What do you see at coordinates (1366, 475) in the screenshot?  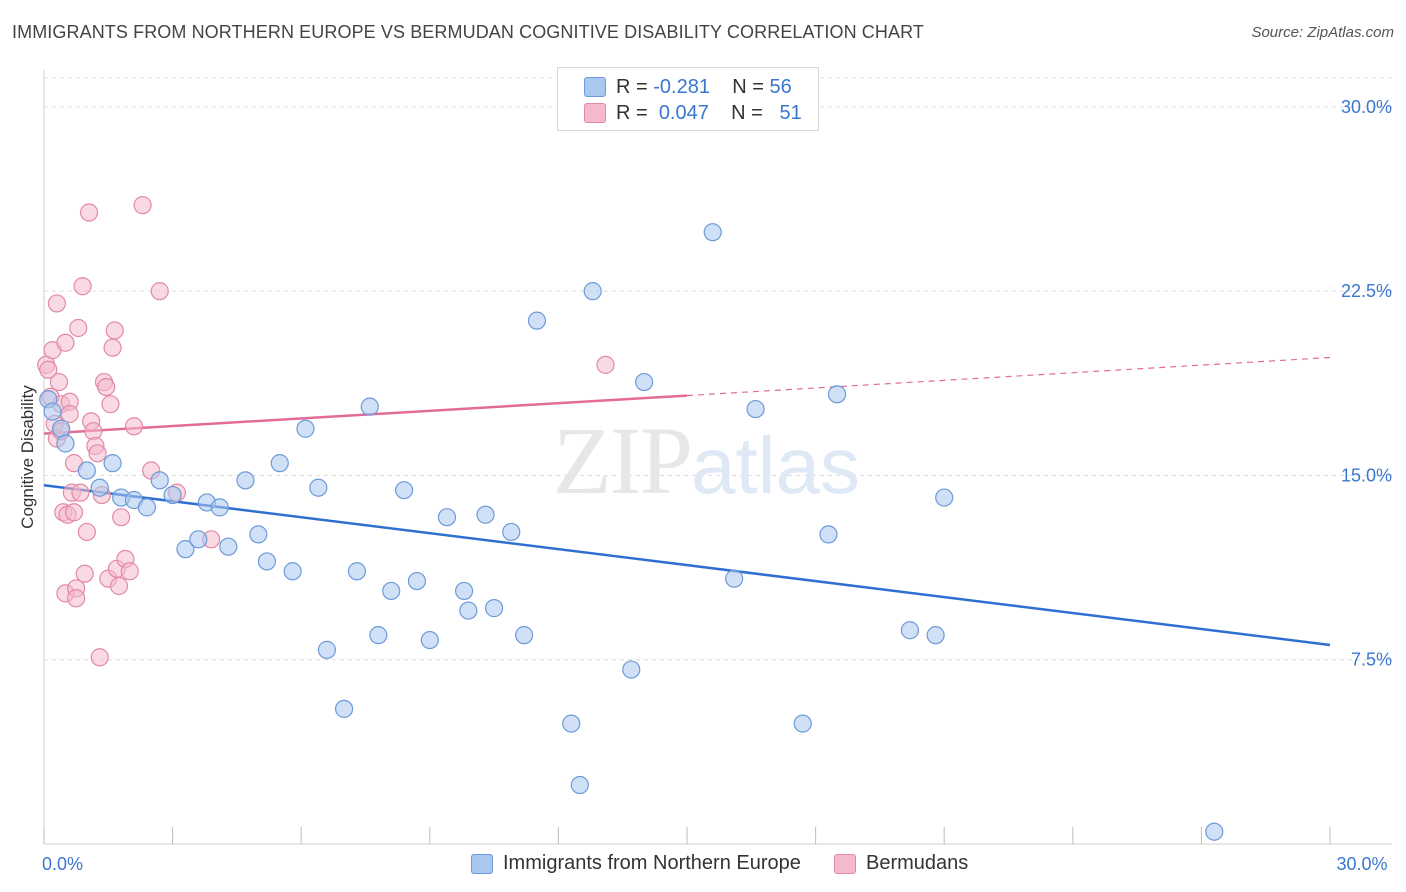 I see `y-tick-label: 15.0%` at bounding box center [1366, 475].